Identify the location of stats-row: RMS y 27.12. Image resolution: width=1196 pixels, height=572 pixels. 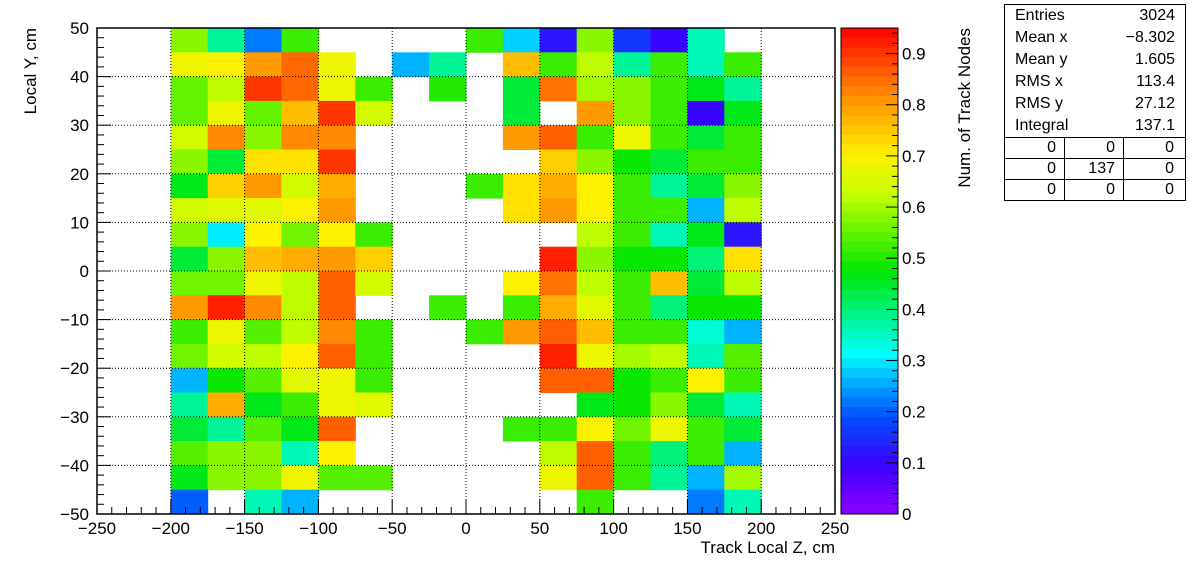
(1095, 104).